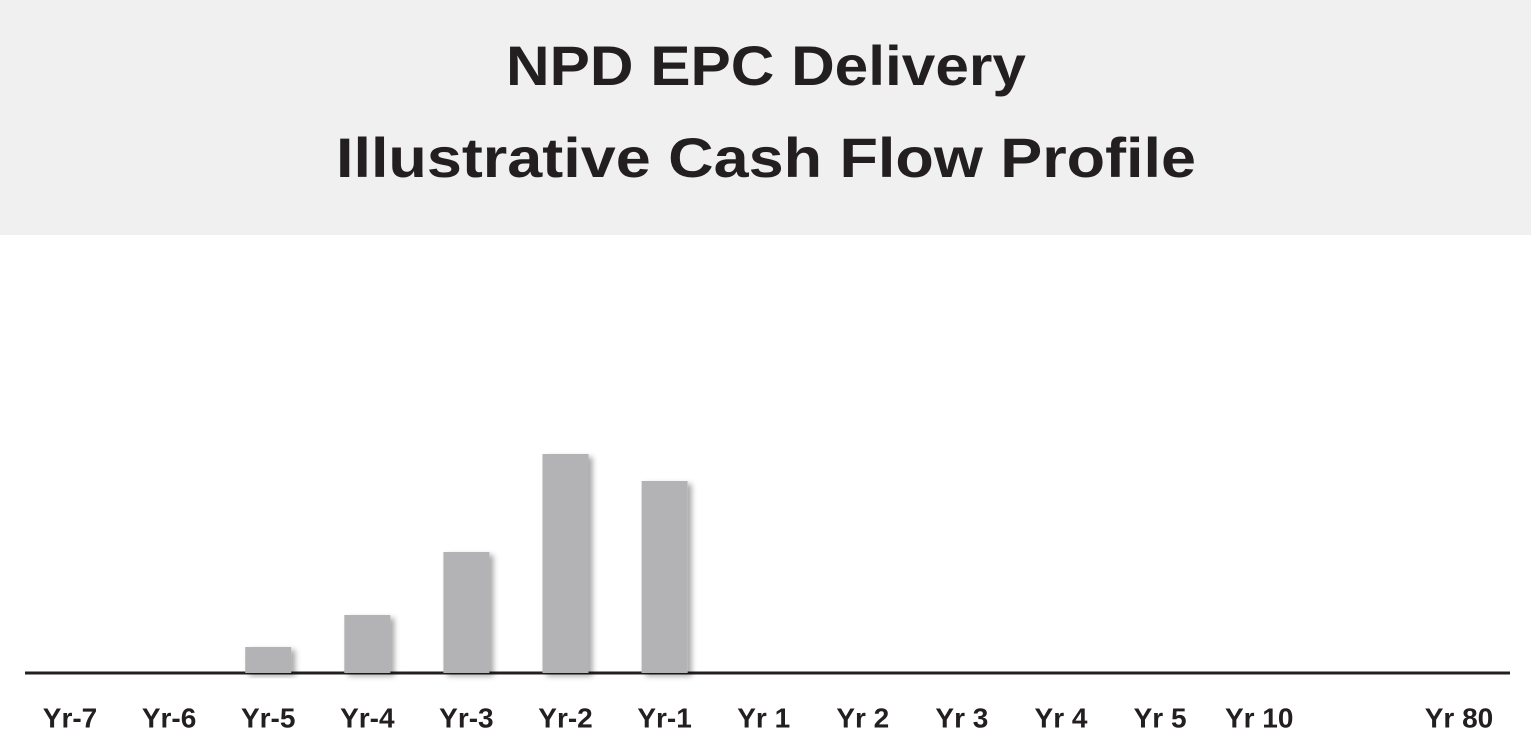  Describe the element at coordinates (70, 717) in the screenshot. I see `x-tick-label: Yr-7` at that location.